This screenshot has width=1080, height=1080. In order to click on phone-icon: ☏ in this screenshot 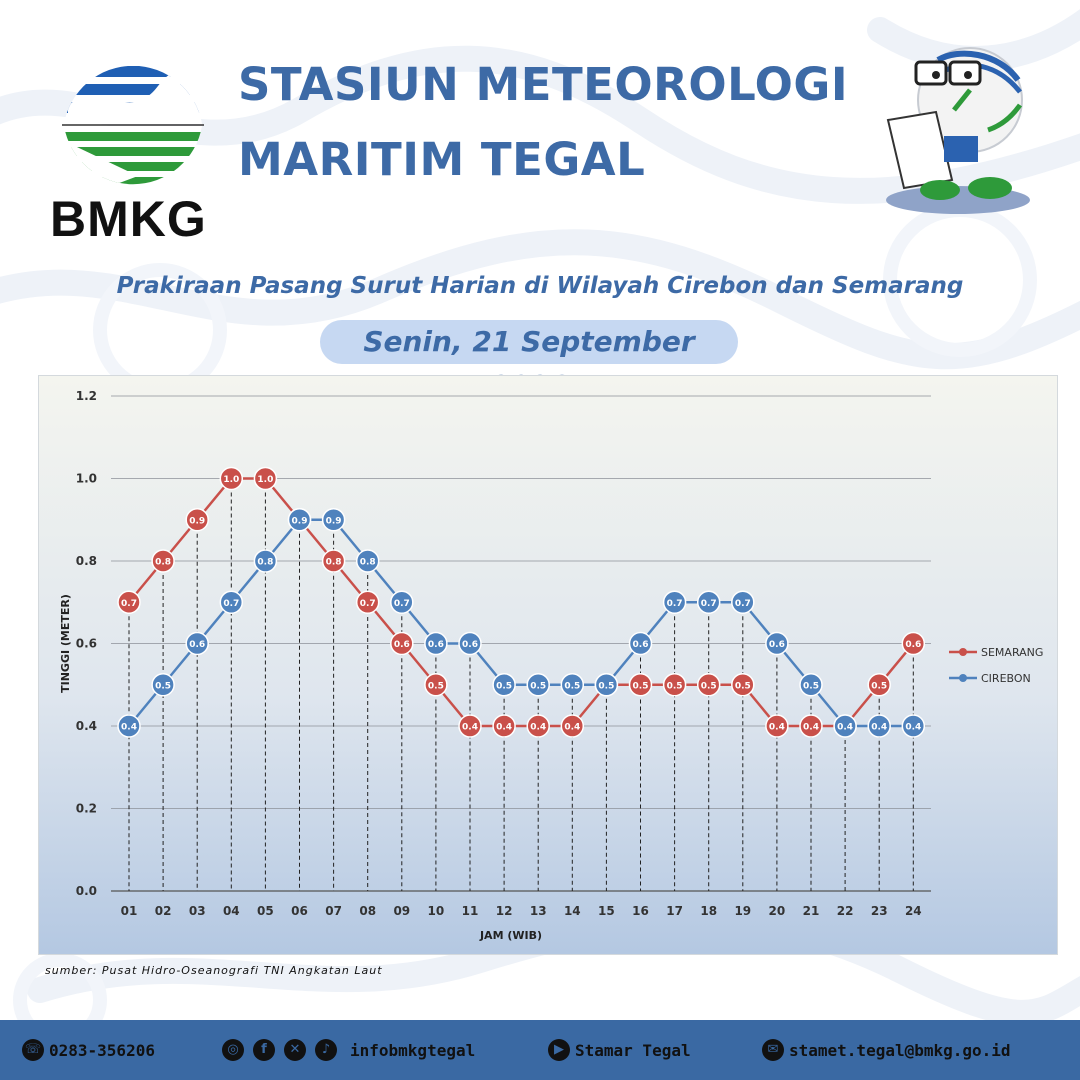, I will do `click(33, 1050)`.